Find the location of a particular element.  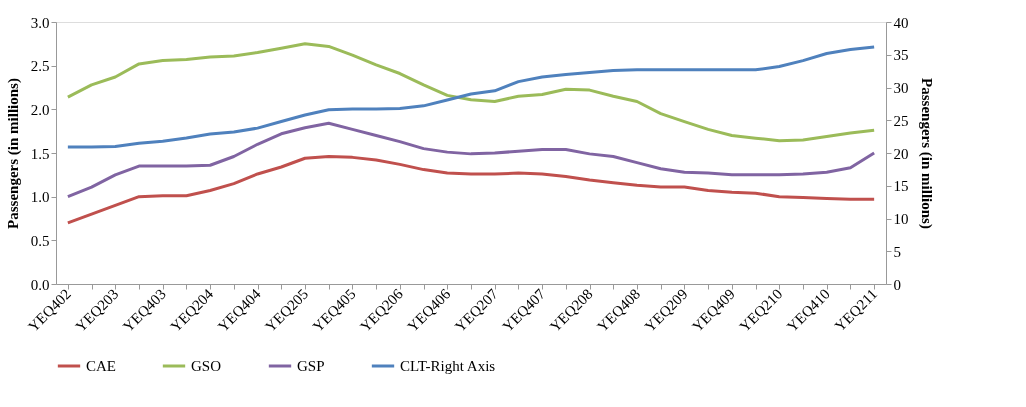

y-axis-title: Passengers (in millions) is located at coordinates (13, 153).